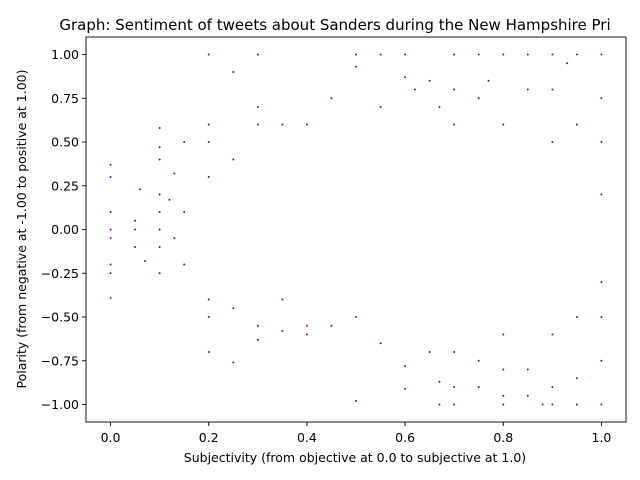 The height and width of the screenshot is (480, 640). I want to click on y-tick-label: −1.00, so click(60, 404).